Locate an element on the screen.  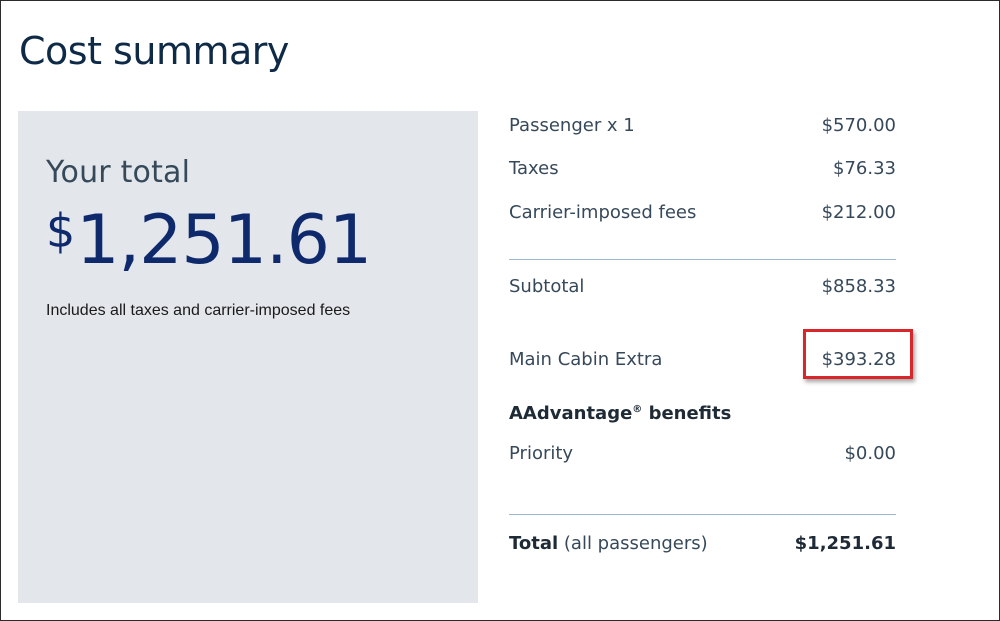
grand-total-label-bold: Total is located at coordinates (534, 543).